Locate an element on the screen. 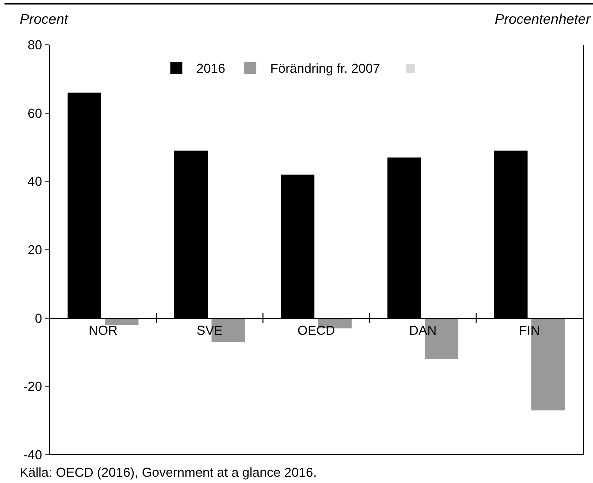  text: Källa: OECD (2016), Government at a glance 2016. is located at coordinates (168, 472).